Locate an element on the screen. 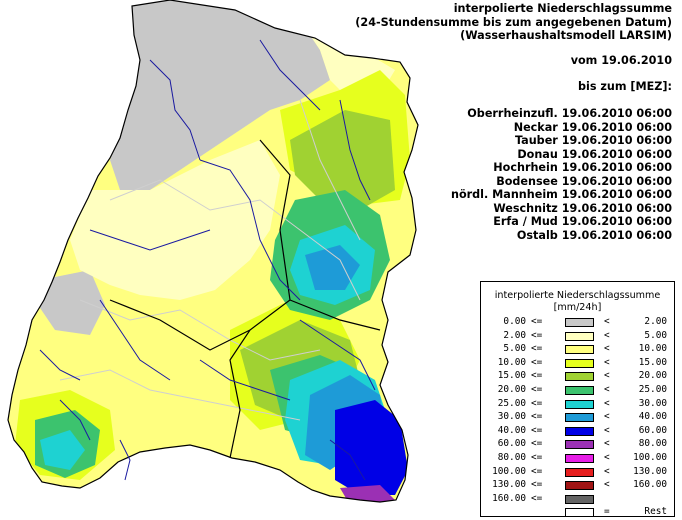 This screenshot has width=682, height=520. legend-low-value: 2.00 is located at coordinates (514, 335).